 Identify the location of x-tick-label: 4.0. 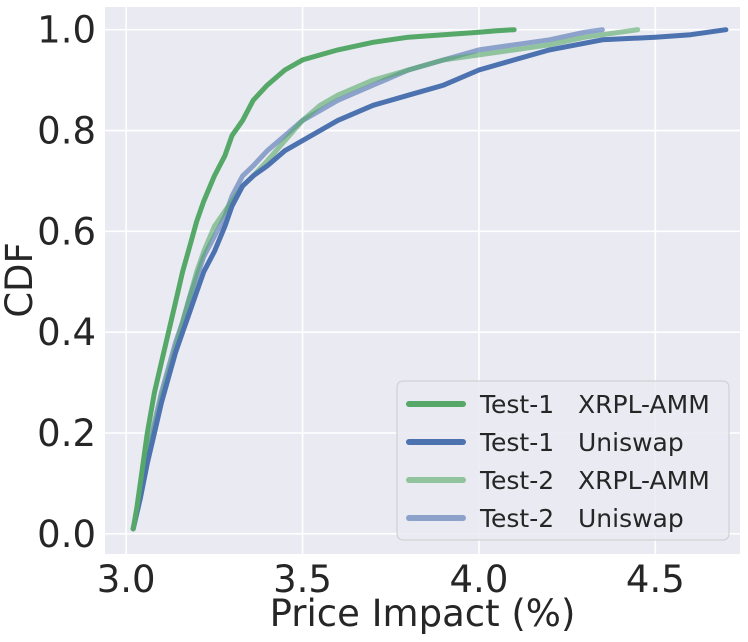
(479, 579).